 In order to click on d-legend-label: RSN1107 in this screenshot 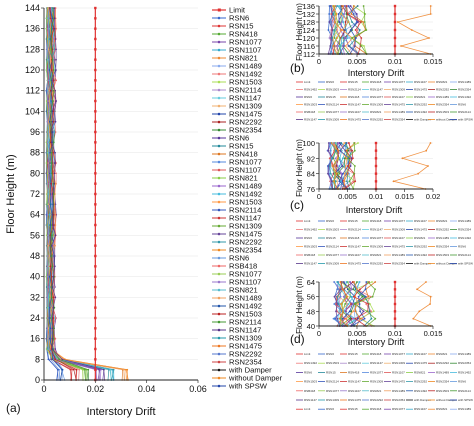, I will do `click(420, 354)`.